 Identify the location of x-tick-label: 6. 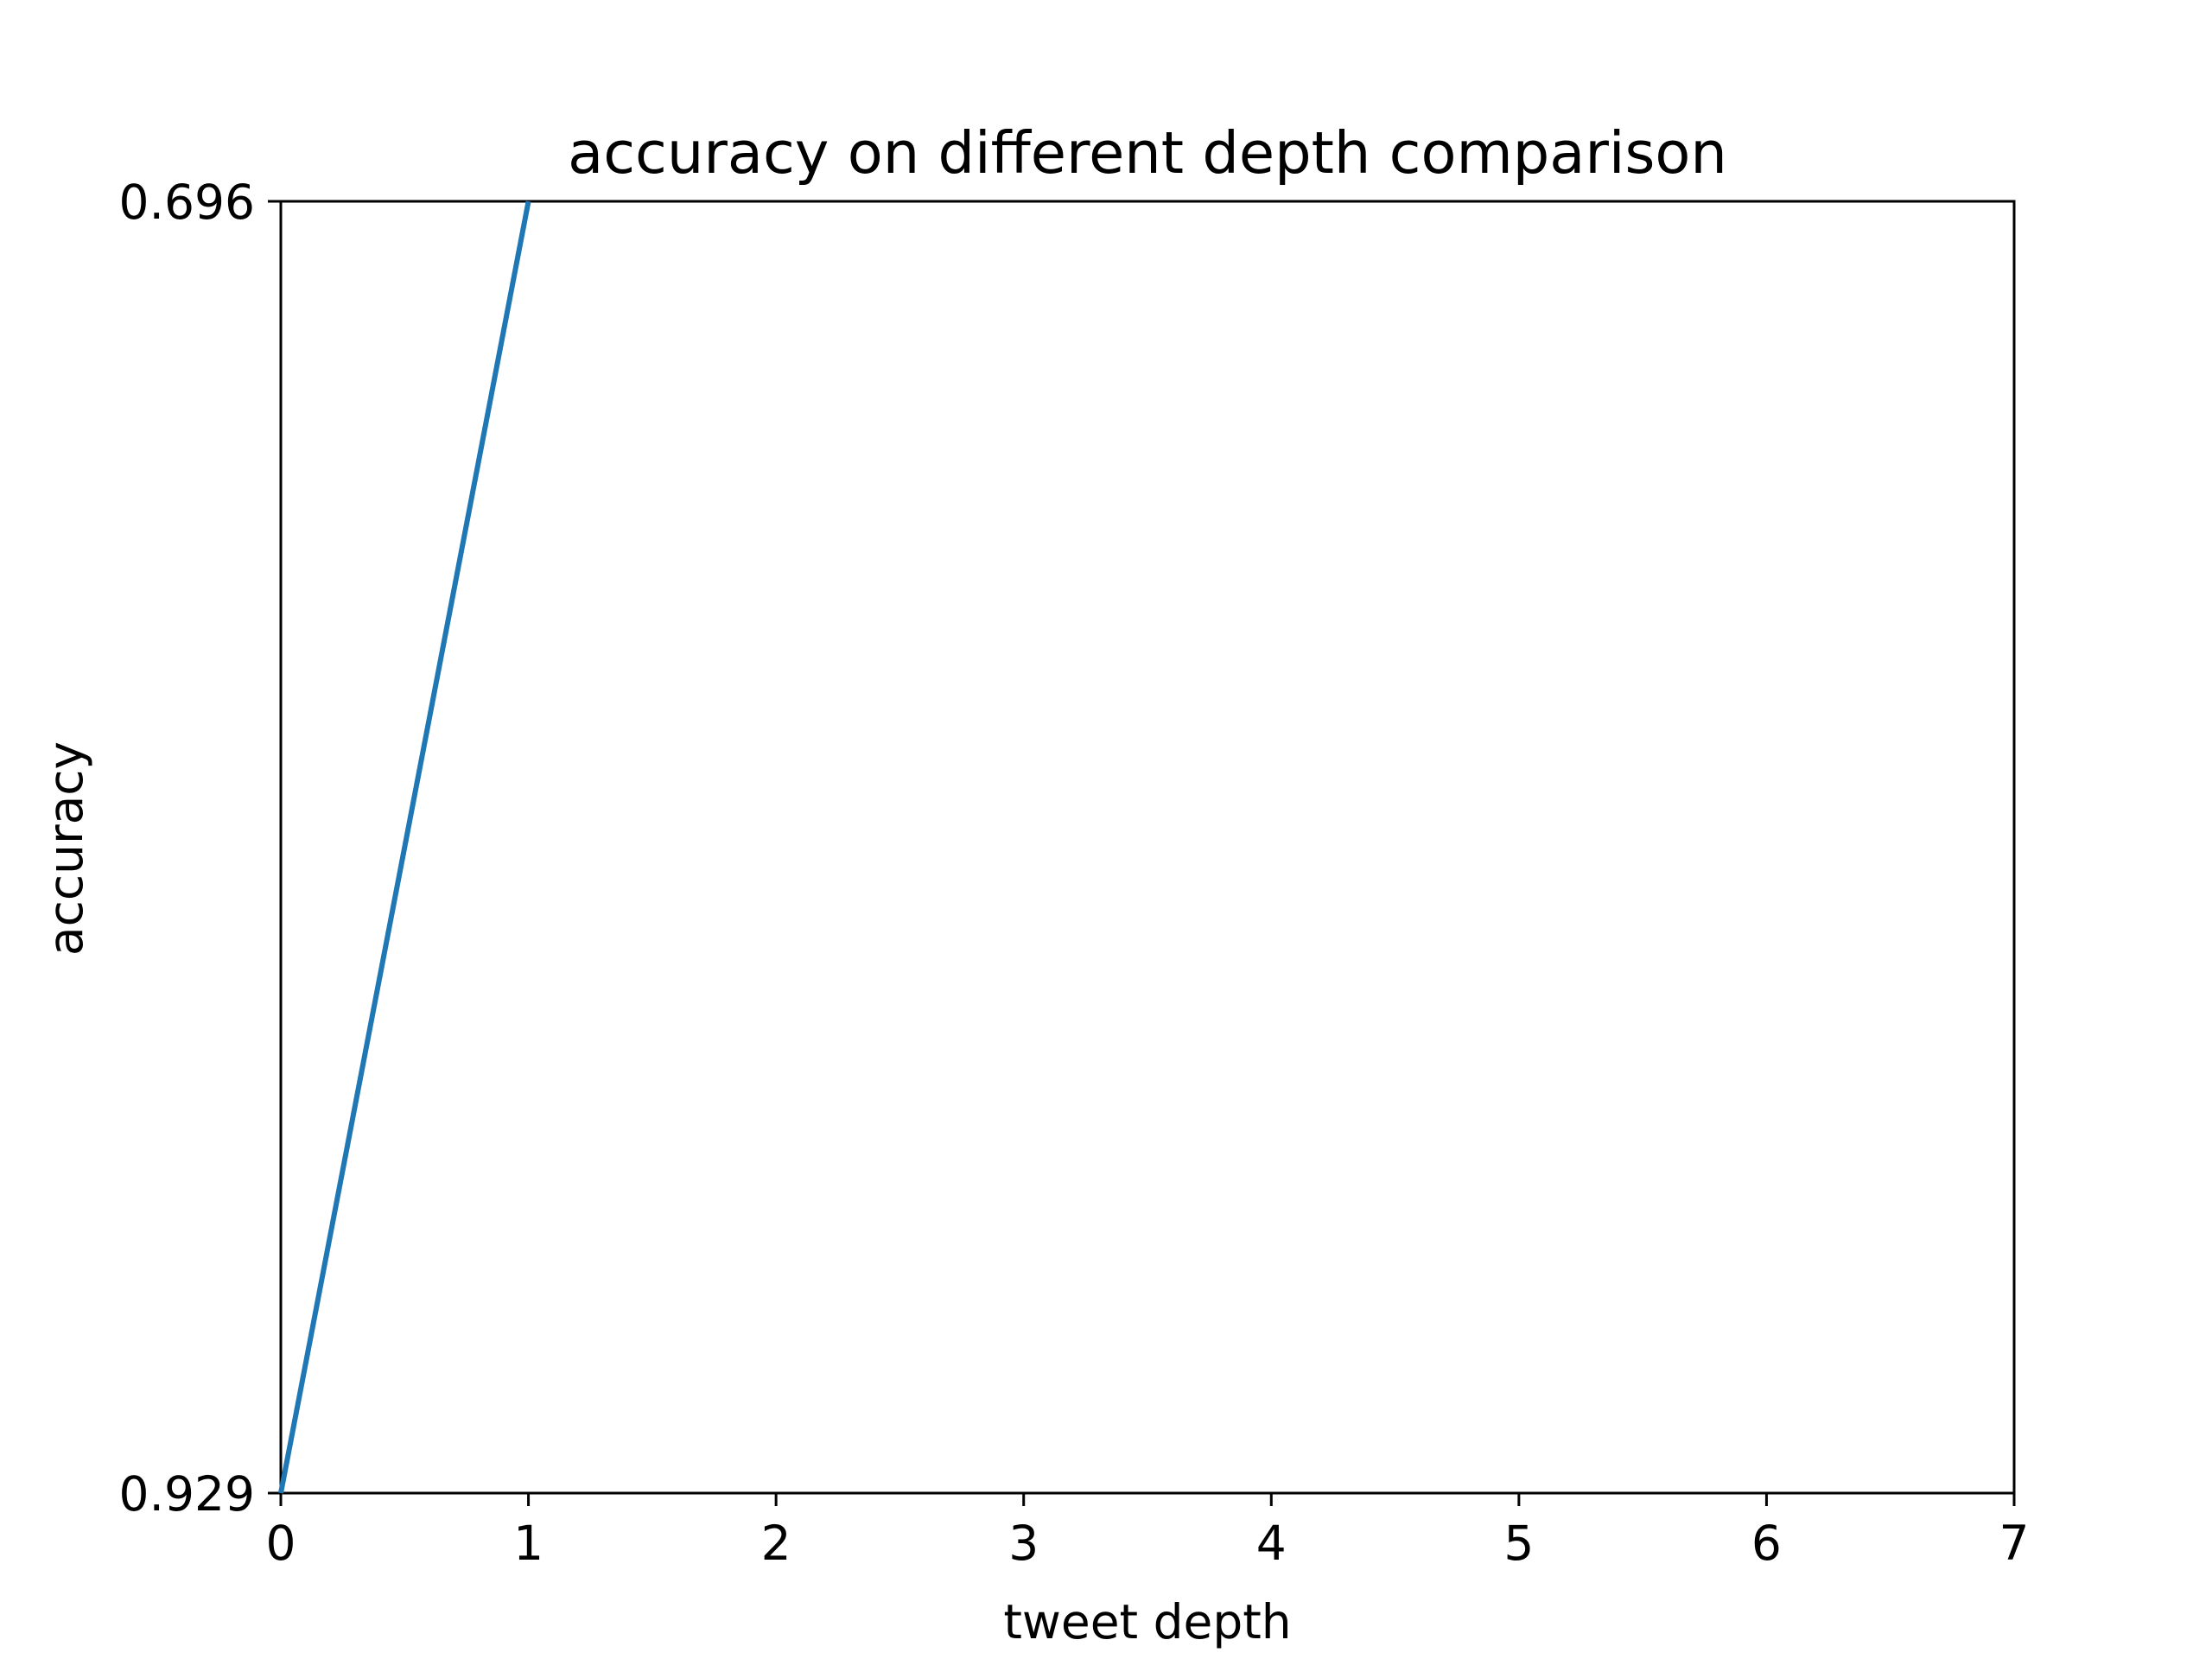
(1766, 1543).